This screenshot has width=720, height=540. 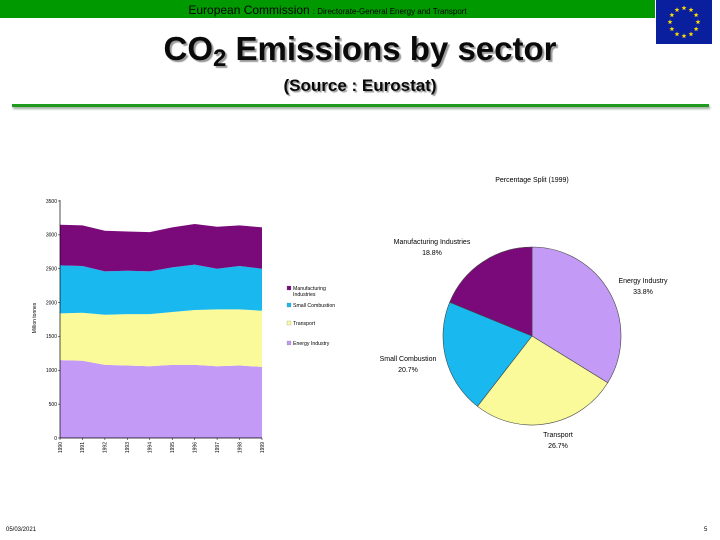 I want to click on footer-date: 05/03/2021, so click(x=21, y=530).